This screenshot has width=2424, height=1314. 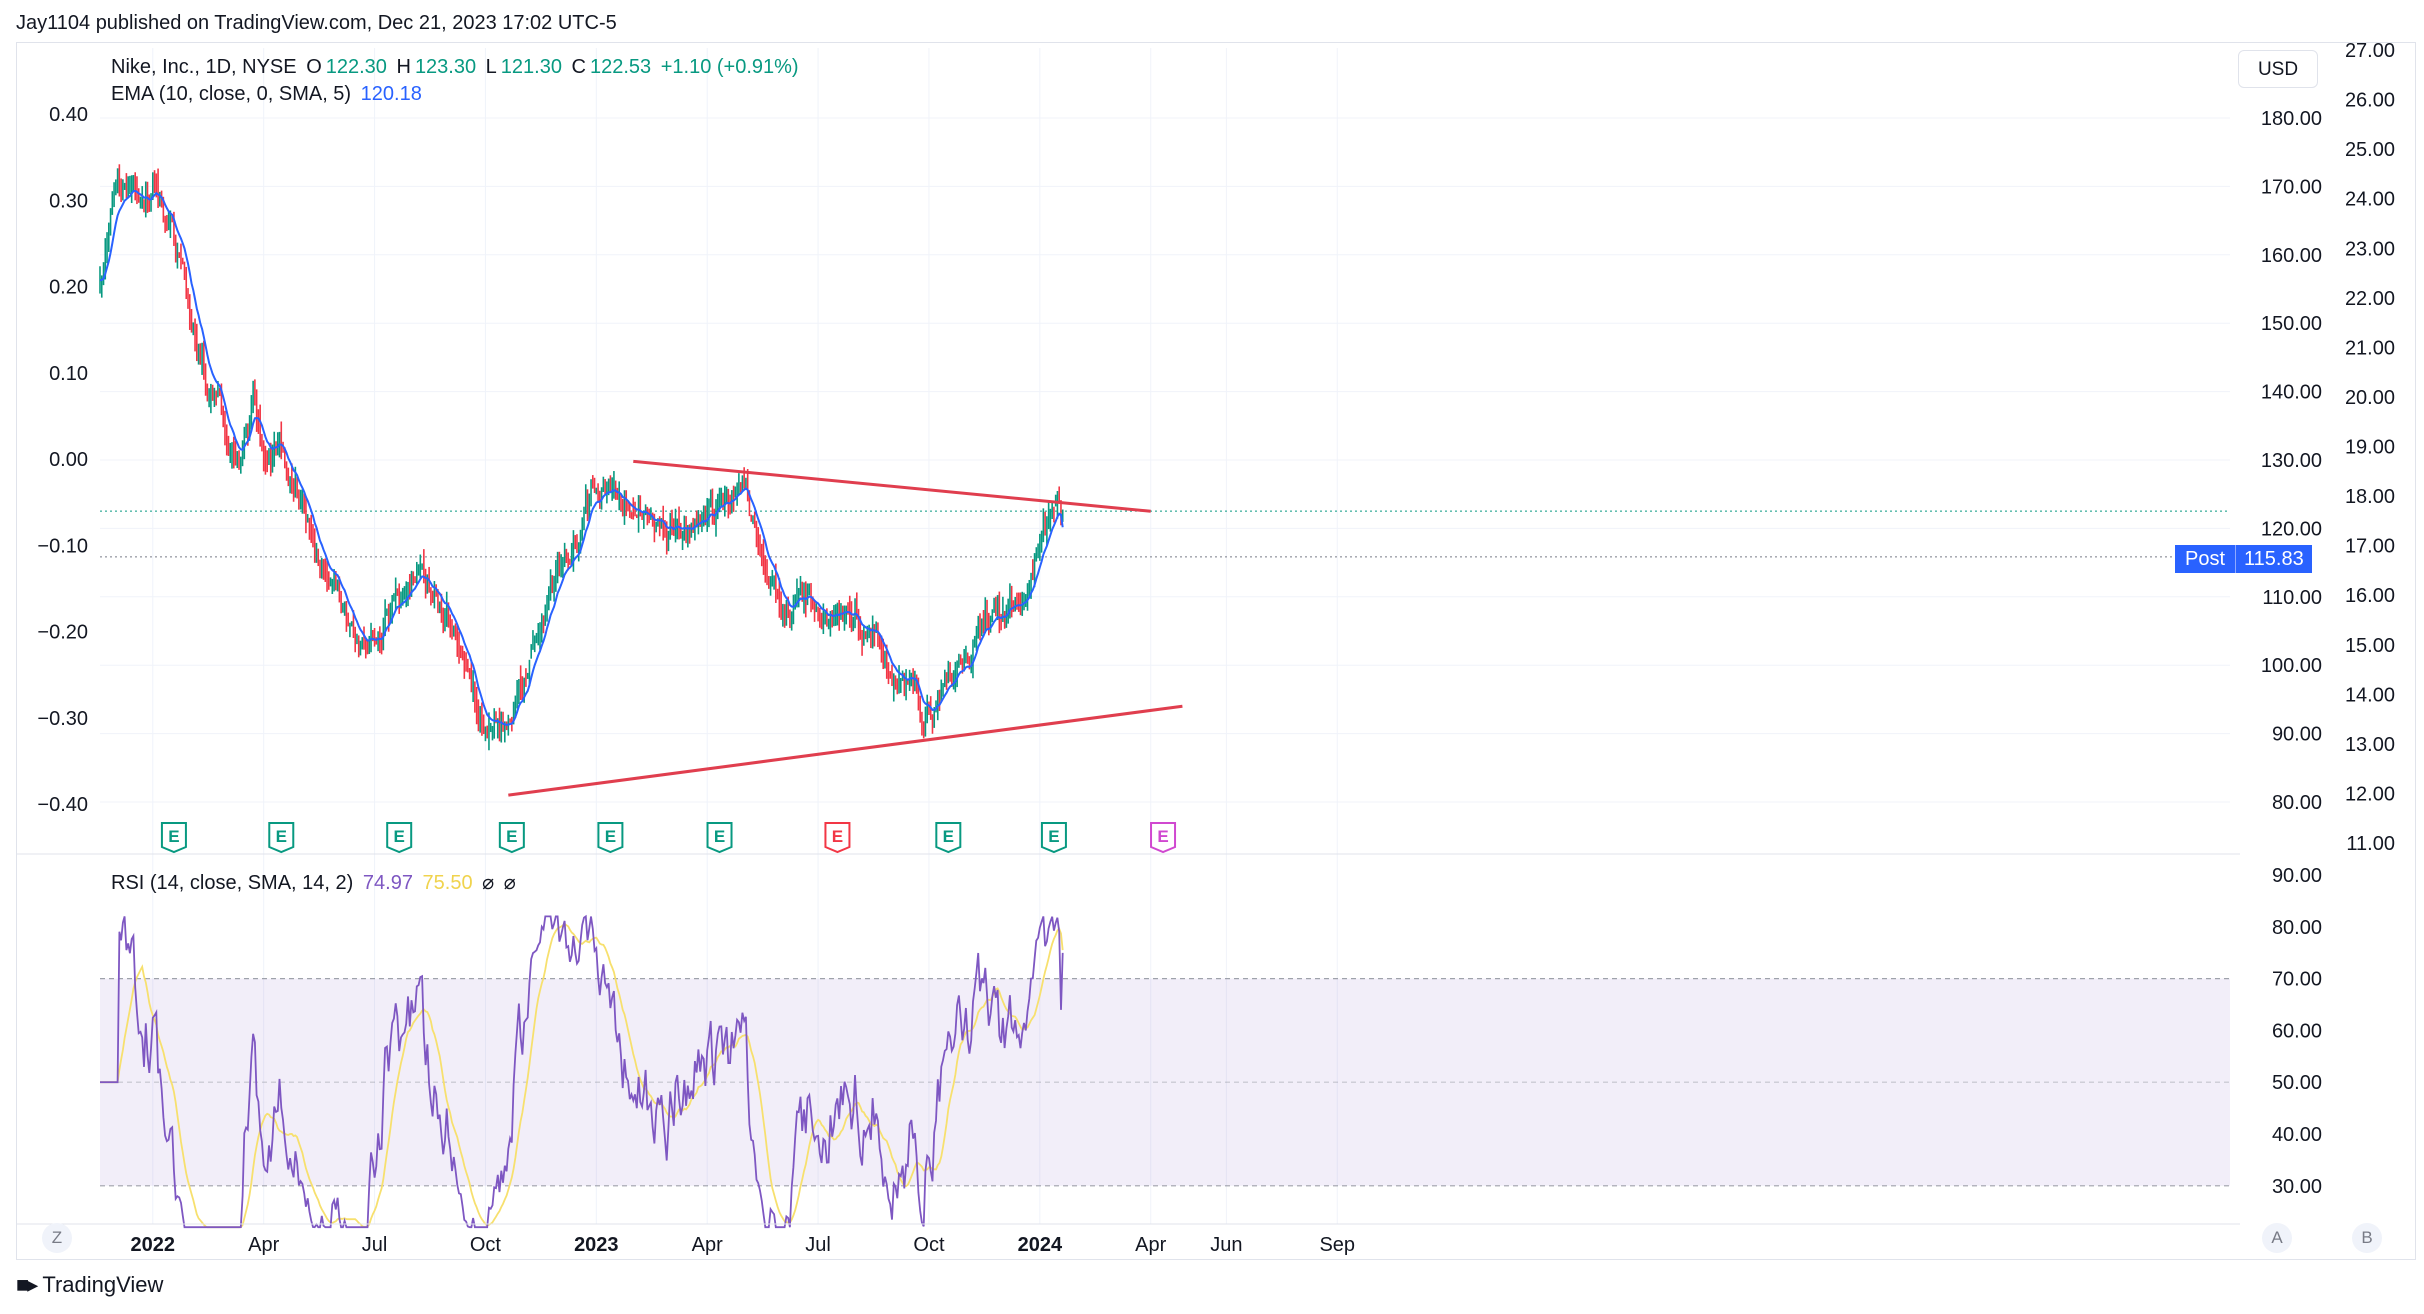 What do you see at coordinates (204, 67) in the screenshot?
I see `symbol-title: Nike, Inc., 1D, NYSE` at bounding box center [204, 67].